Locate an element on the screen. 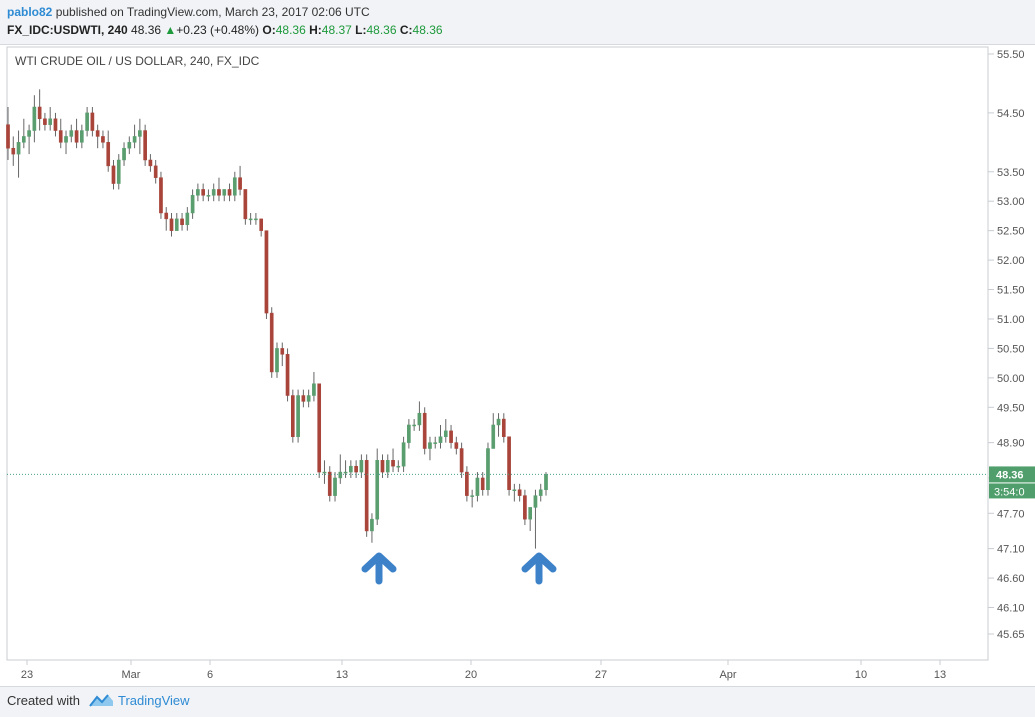  y-tick-label: 55.50 is located at coordinates (1011, 55).